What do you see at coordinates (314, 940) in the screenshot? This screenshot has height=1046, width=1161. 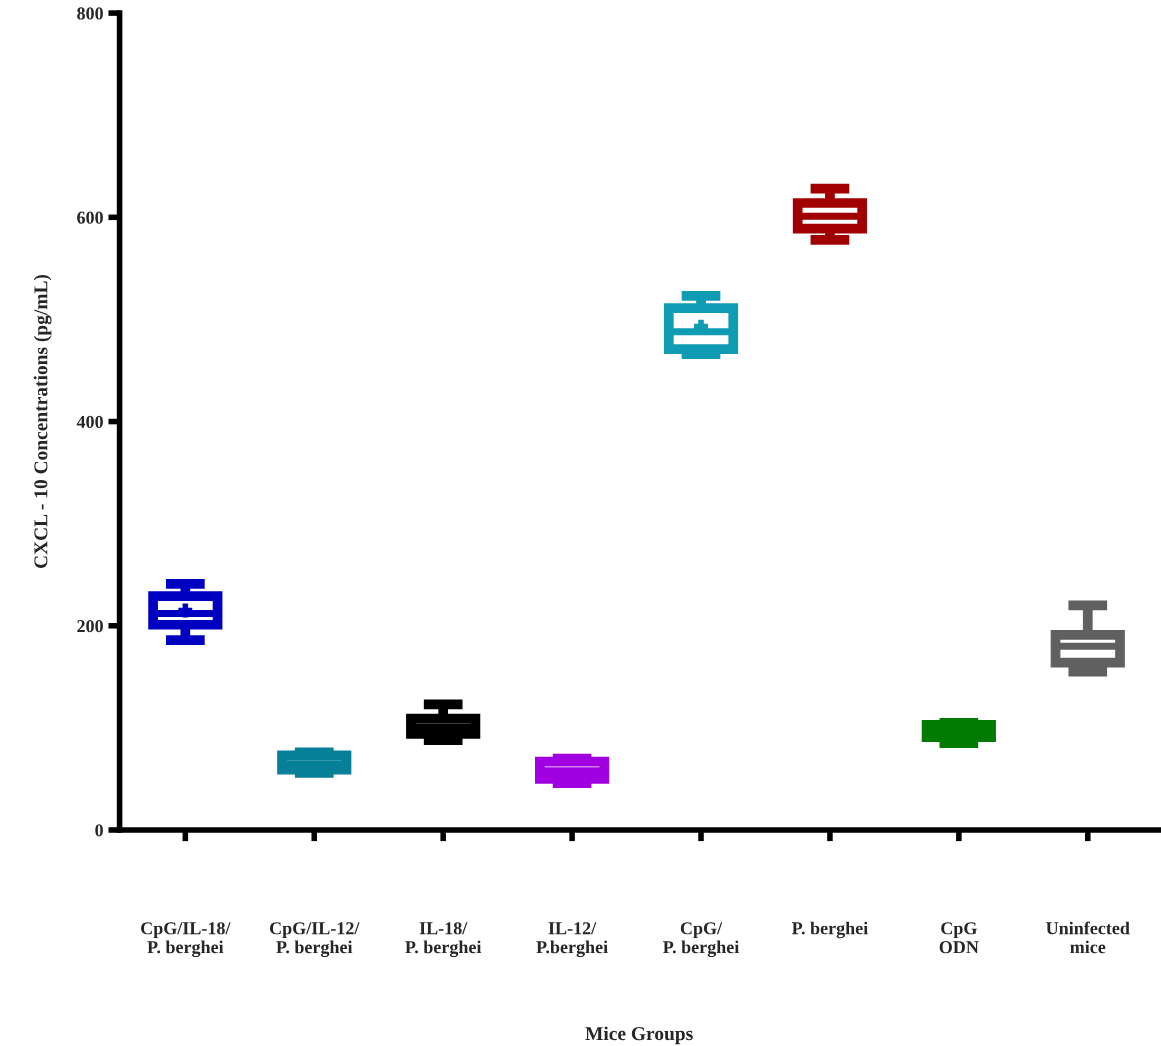 I see `x-tick-label: CpG/IL-12/ P. berghei` at bounding box center [314, 940].